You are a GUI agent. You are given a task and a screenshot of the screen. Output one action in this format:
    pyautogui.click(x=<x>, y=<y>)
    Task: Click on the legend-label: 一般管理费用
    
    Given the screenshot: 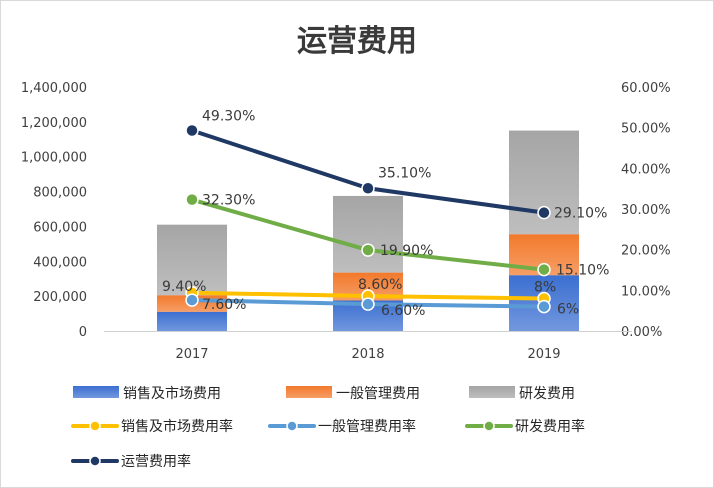 What is the action you would take?
    pyautogui.click(x=378, y=394)
    